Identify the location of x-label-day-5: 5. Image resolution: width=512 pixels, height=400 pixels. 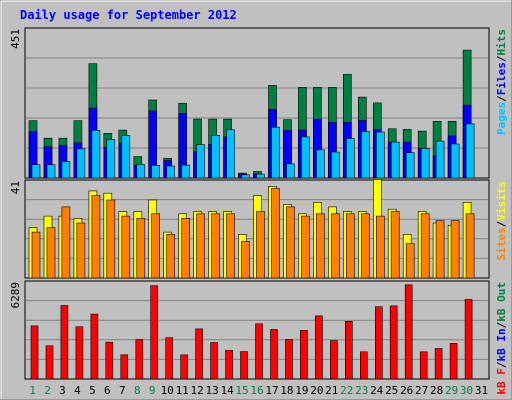
(92, 390).